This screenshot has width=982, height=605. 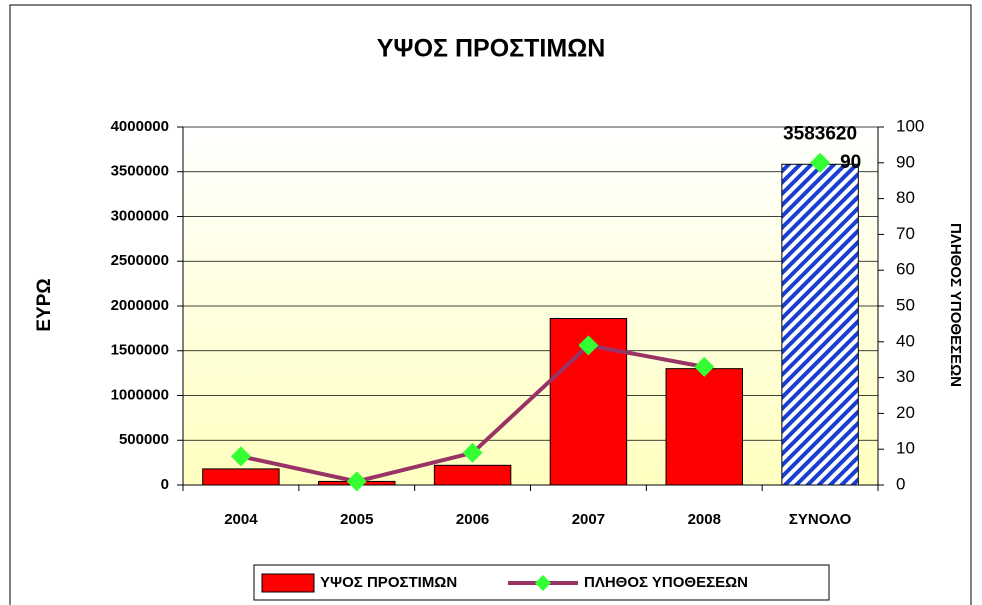 I want to click on y-tick-label: 3000000, so click(x=140, y=215).